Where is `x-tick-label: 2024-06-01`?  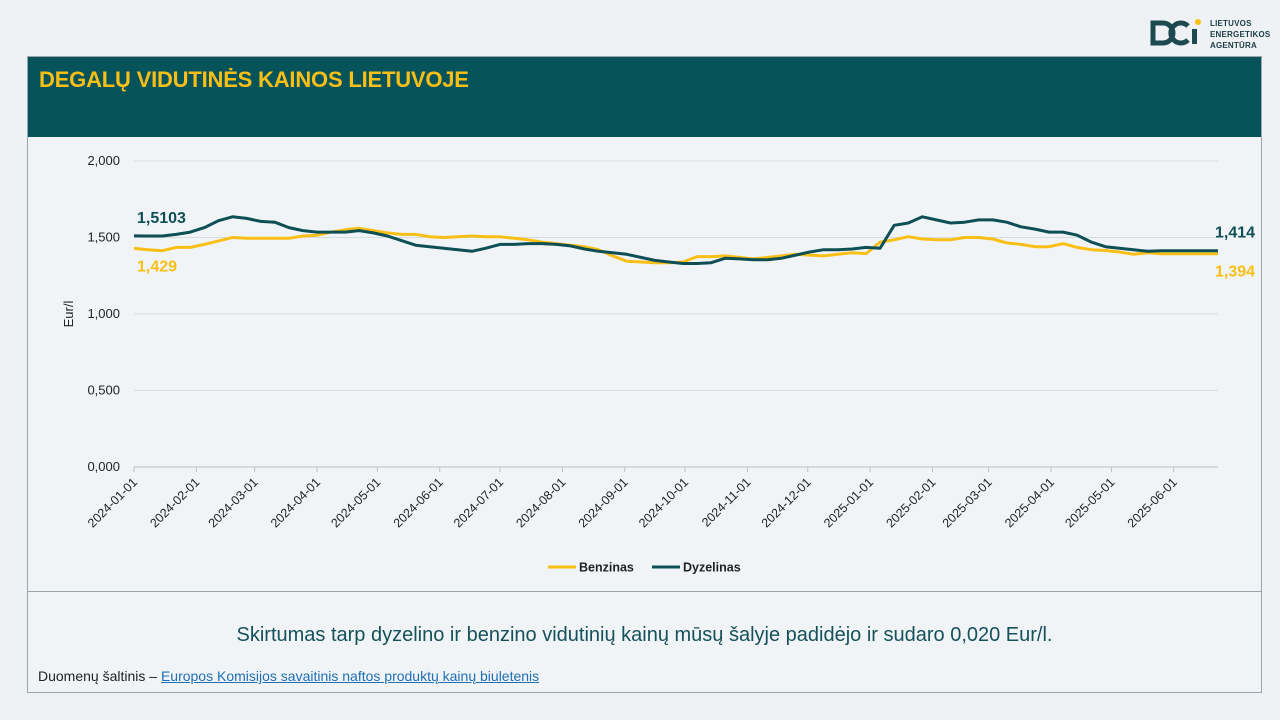 x-tick-label: 2024-06-01 is located at coordinates (418, 502).